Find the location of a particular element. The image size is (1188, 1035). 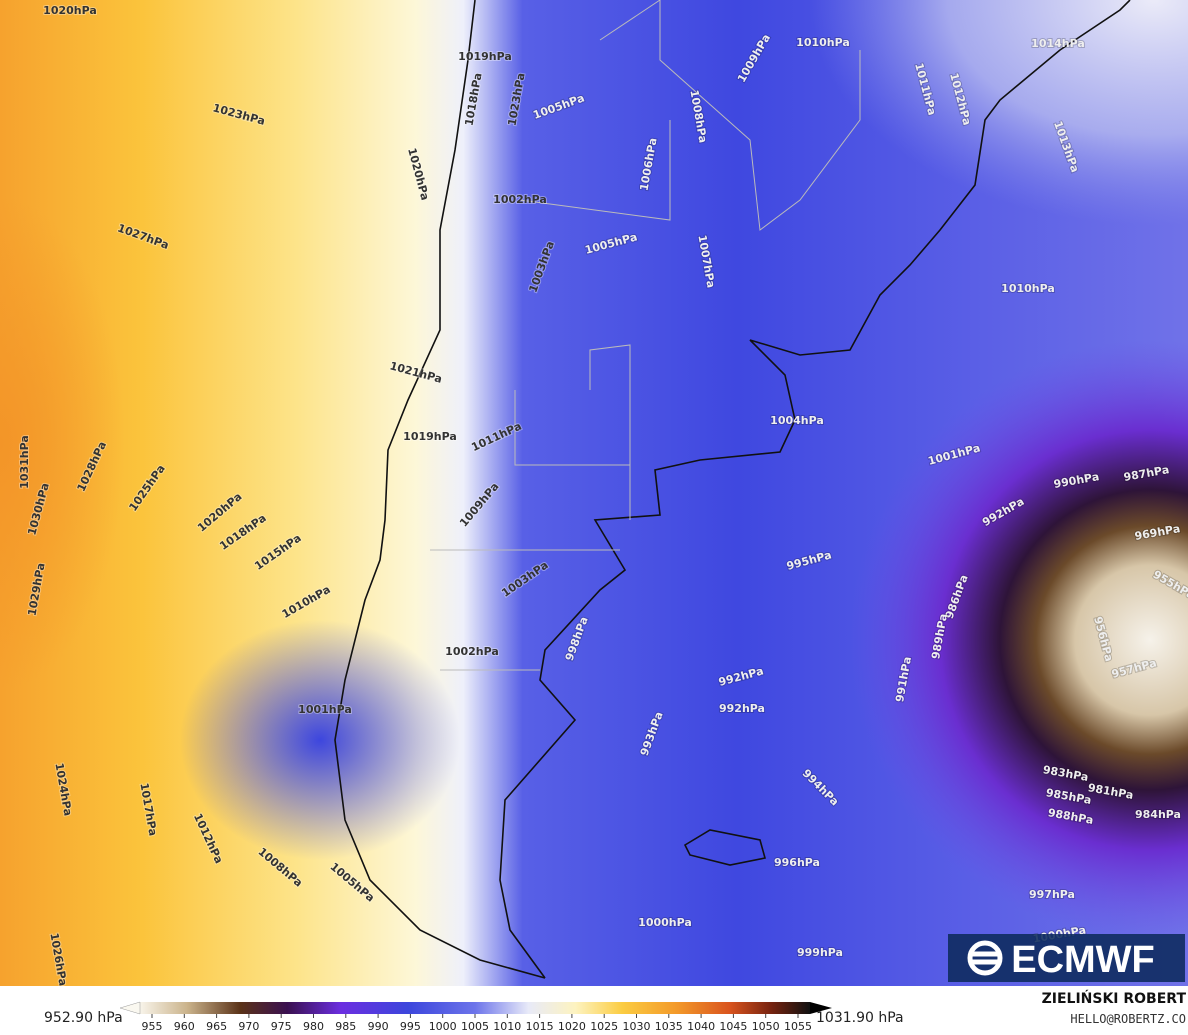

isobar-label: 1001hPa is located at coordinates (325, 709).